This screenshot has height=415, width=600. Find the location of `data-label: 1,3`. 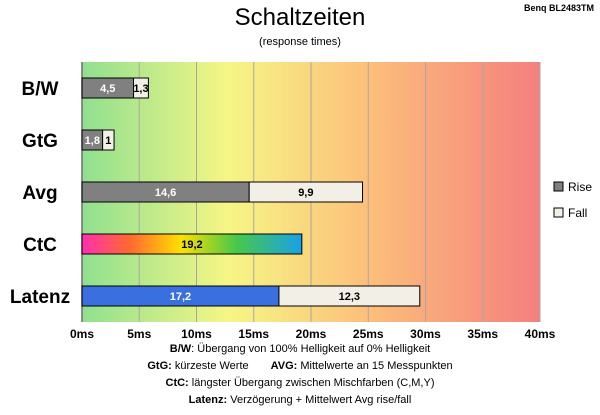

data-label: 1,3 is located at coordinates (140, 89).